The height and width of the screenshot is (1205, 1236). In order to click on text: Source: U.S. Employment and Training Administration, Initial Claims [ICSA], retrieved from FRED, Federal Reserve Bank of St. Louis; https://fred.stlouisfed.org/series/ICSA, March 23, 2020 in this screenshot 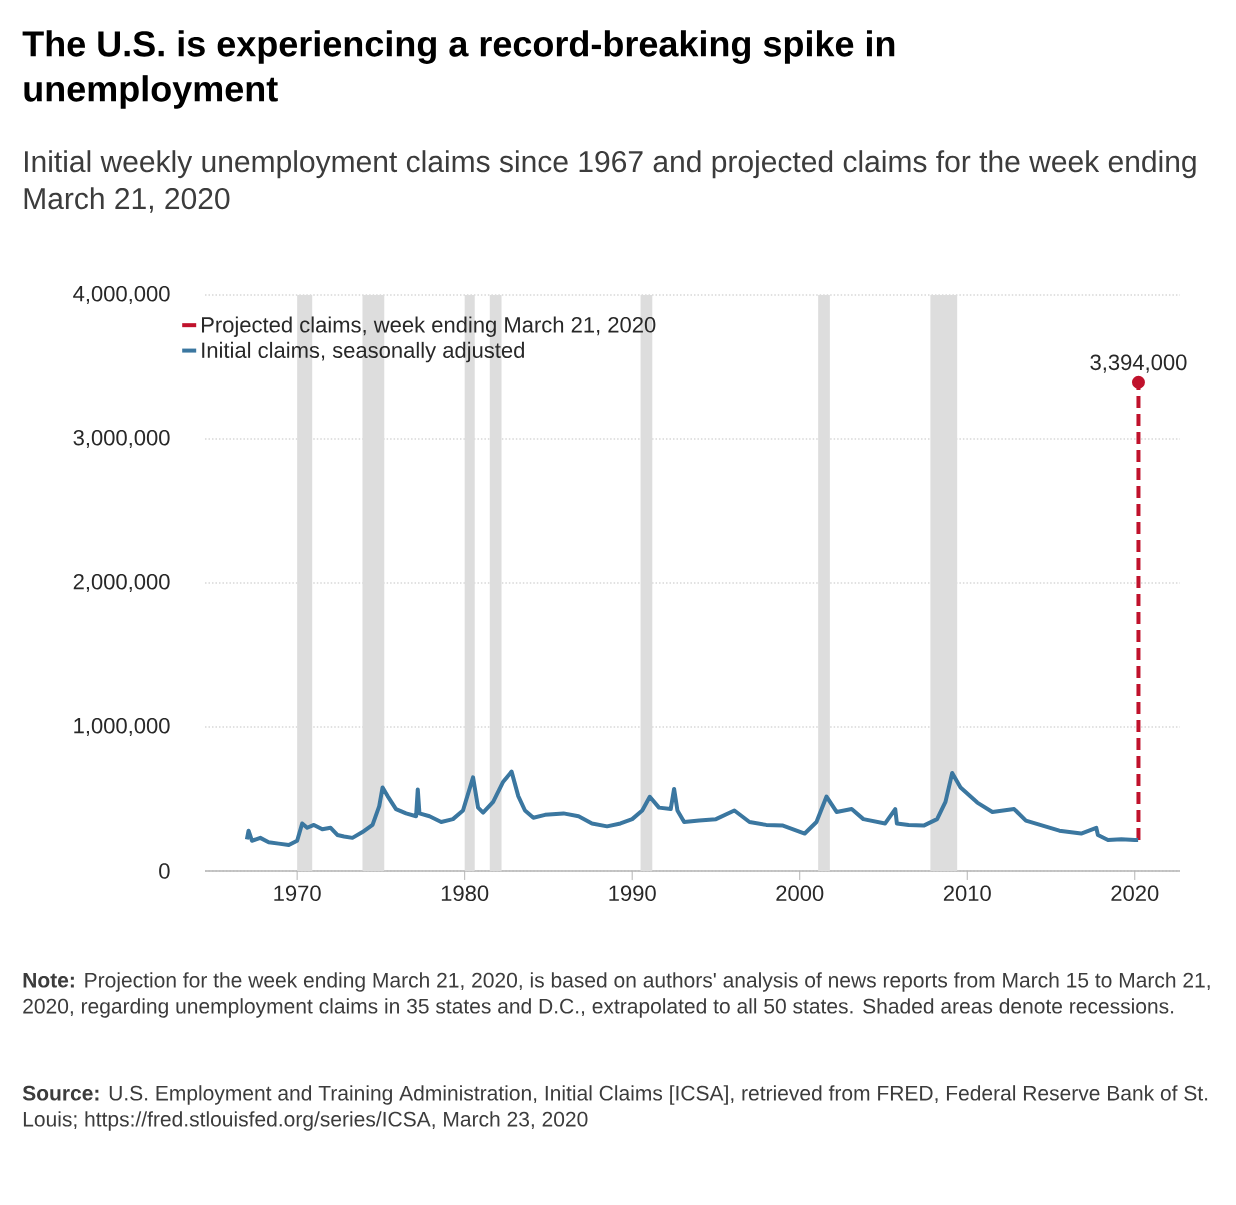, I will do `click(615, 1108)`.